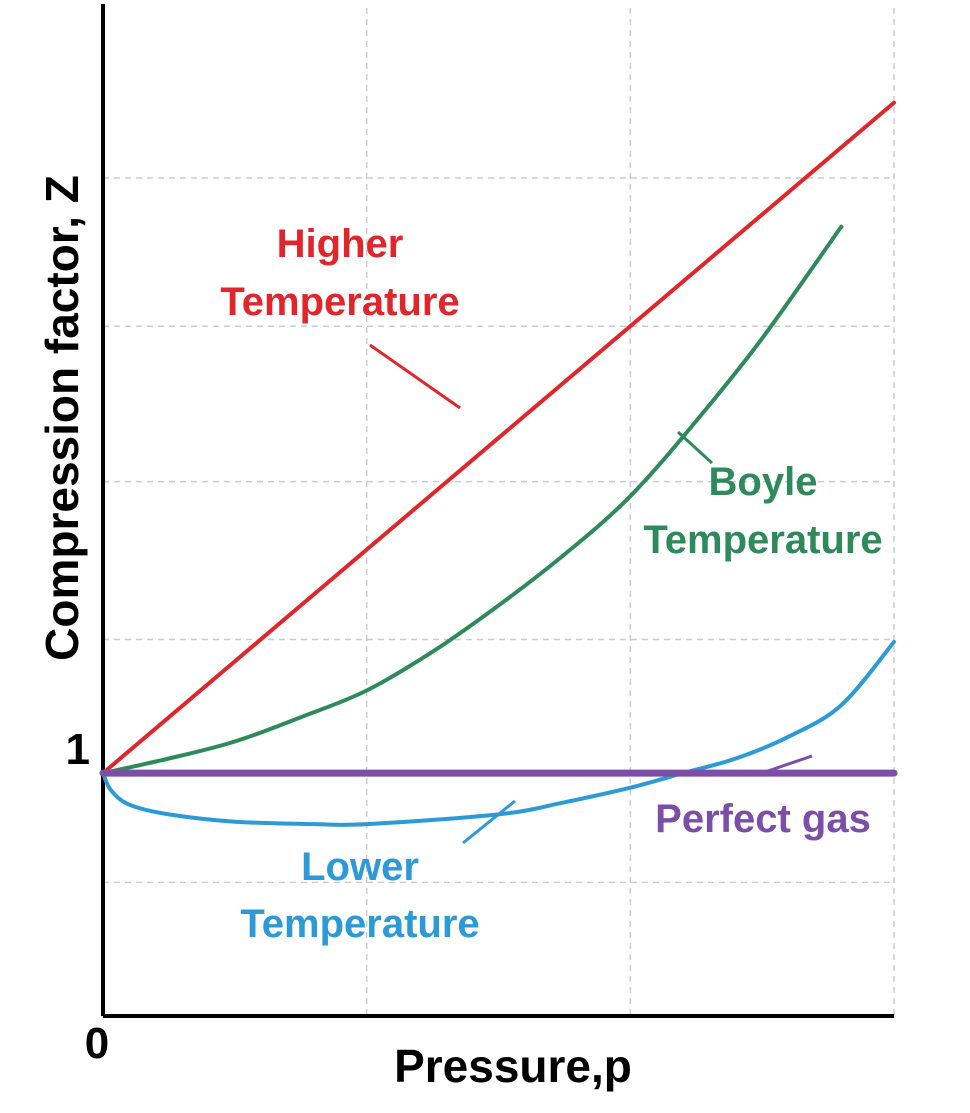 The height and width of the screenshot is (1113, 970). Describe the element at coordinates (415, 376) in the screenshot. I see `higher-temperature-pointer` at that location.